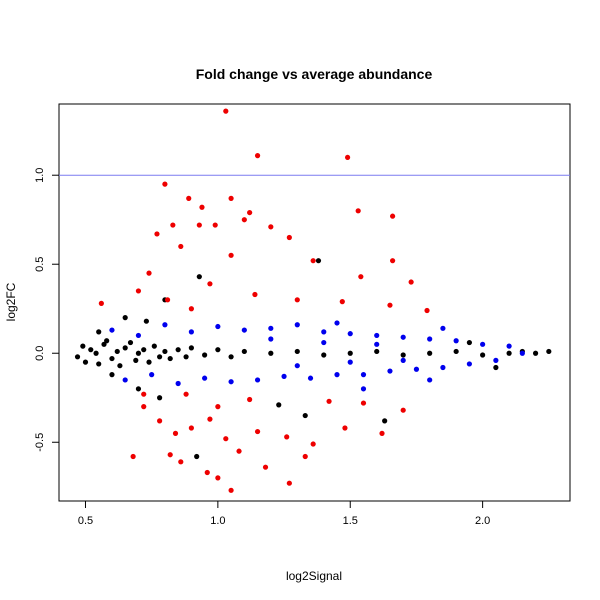  What do you see at coordinates (40, 264) in the screenshot?
I see `y-tick-label: 0.5` at bounding box center [40, 264].